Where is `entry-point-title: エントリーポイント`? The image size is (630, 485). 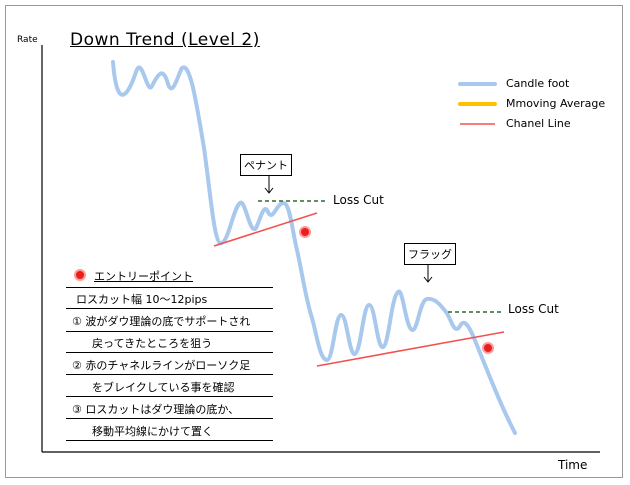 entry-point-title: エントリーポイント is located at coordinates (143, 276).